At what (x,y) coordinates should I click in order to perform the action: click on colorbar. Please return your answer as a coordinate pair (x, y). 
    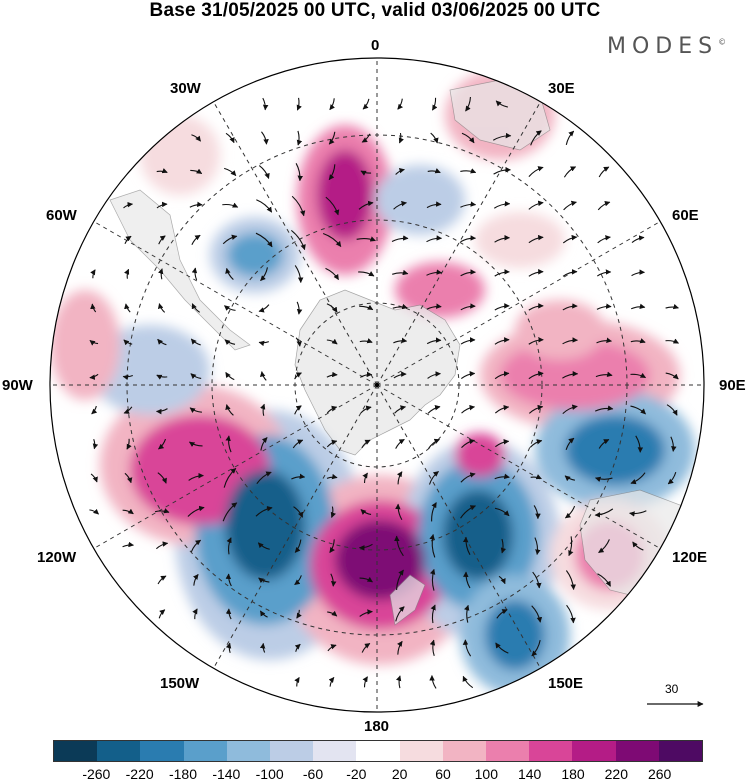
    Looking at the image, I should click on (378, 751).